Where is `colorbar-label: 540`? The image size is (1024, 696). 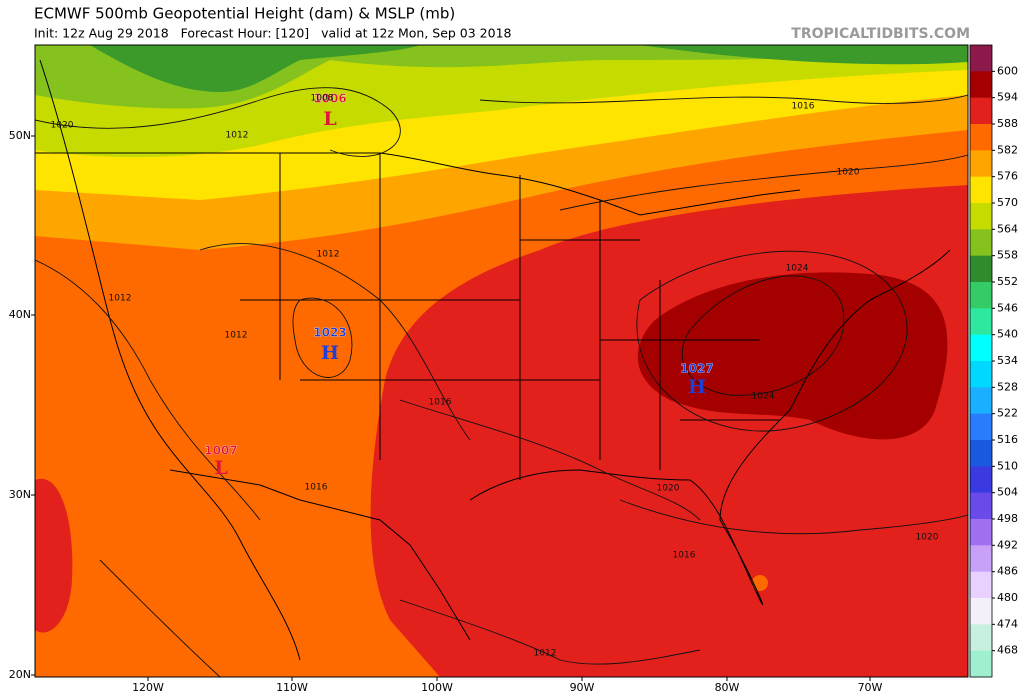 colorbar-label: 540 is located at coordinates (1007, 334).